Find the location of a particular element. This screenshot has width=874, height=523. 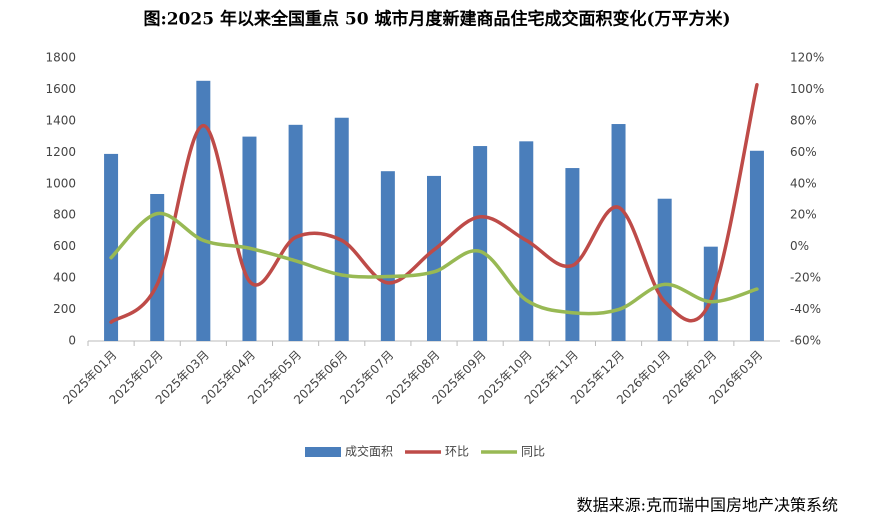

y2-tick-label: -20% is located at coordinates (805, 278).